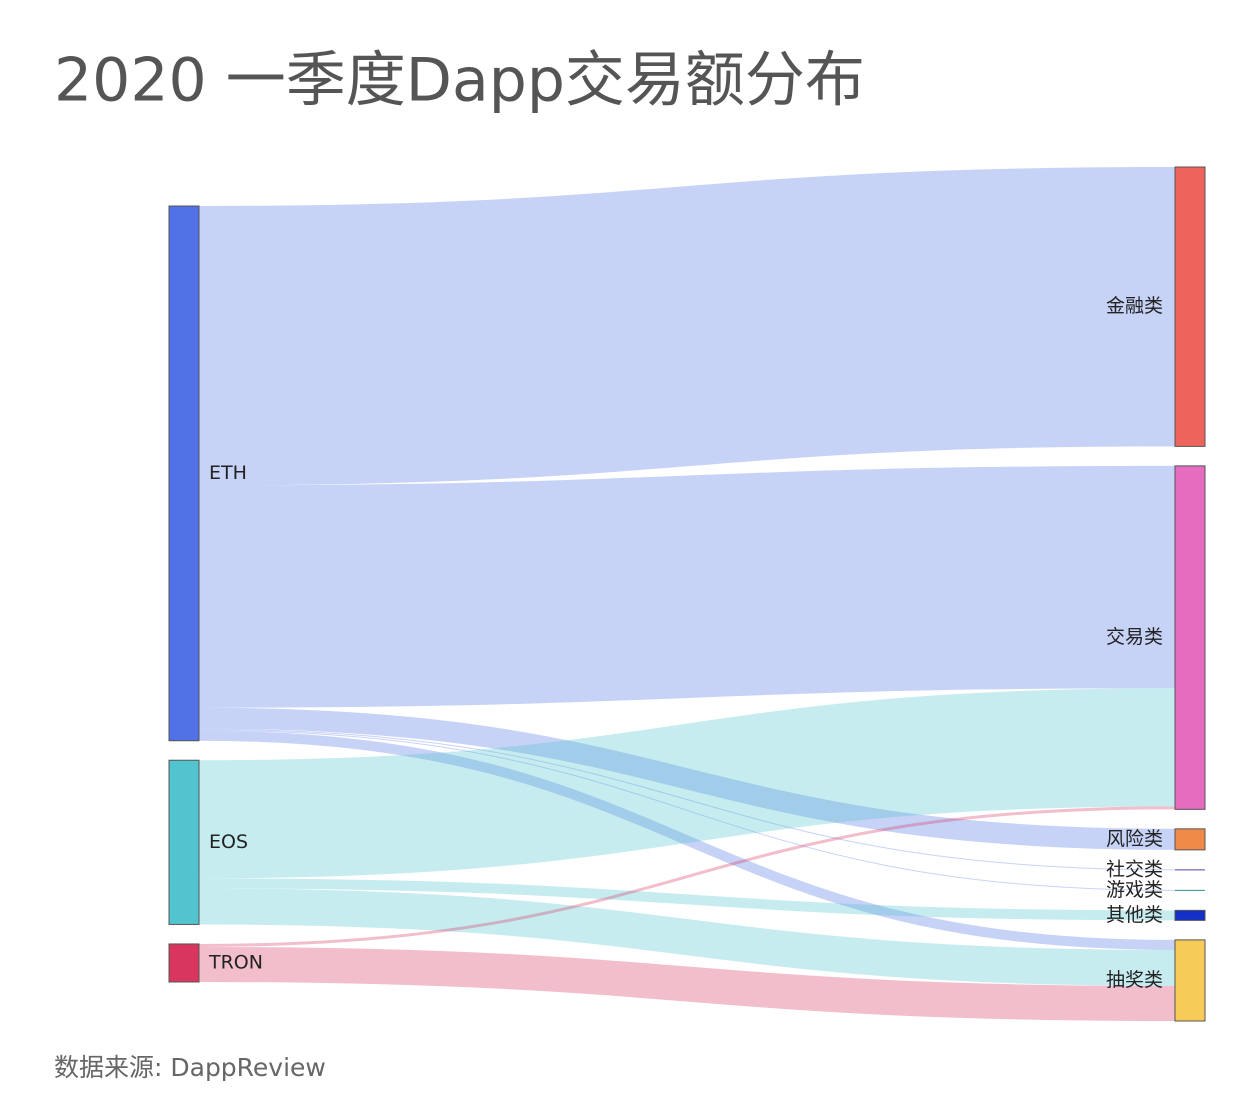 The height and width of the screenshot is (1114, 1260). I want to click on node-label: 金融类, so click(1134, 306).